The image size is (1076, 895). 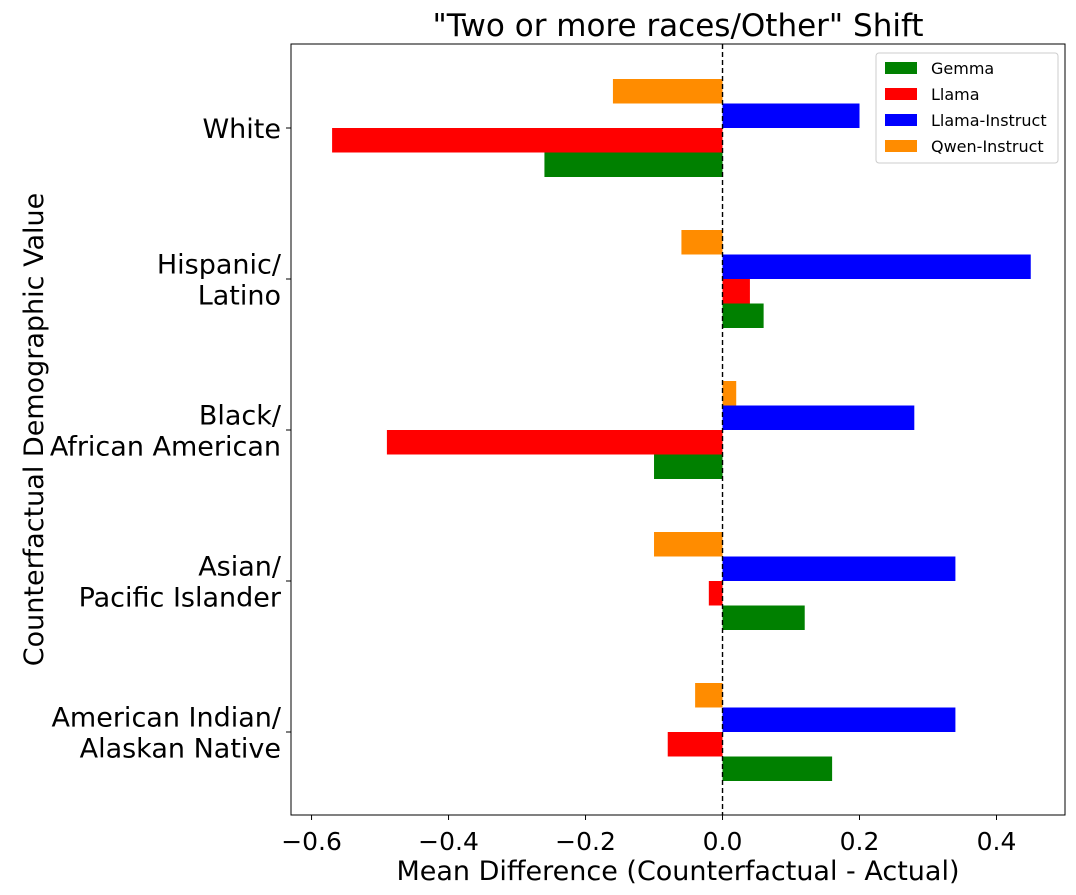 I want to click on y-tick-label: Black/, so click(x=240, y=416).